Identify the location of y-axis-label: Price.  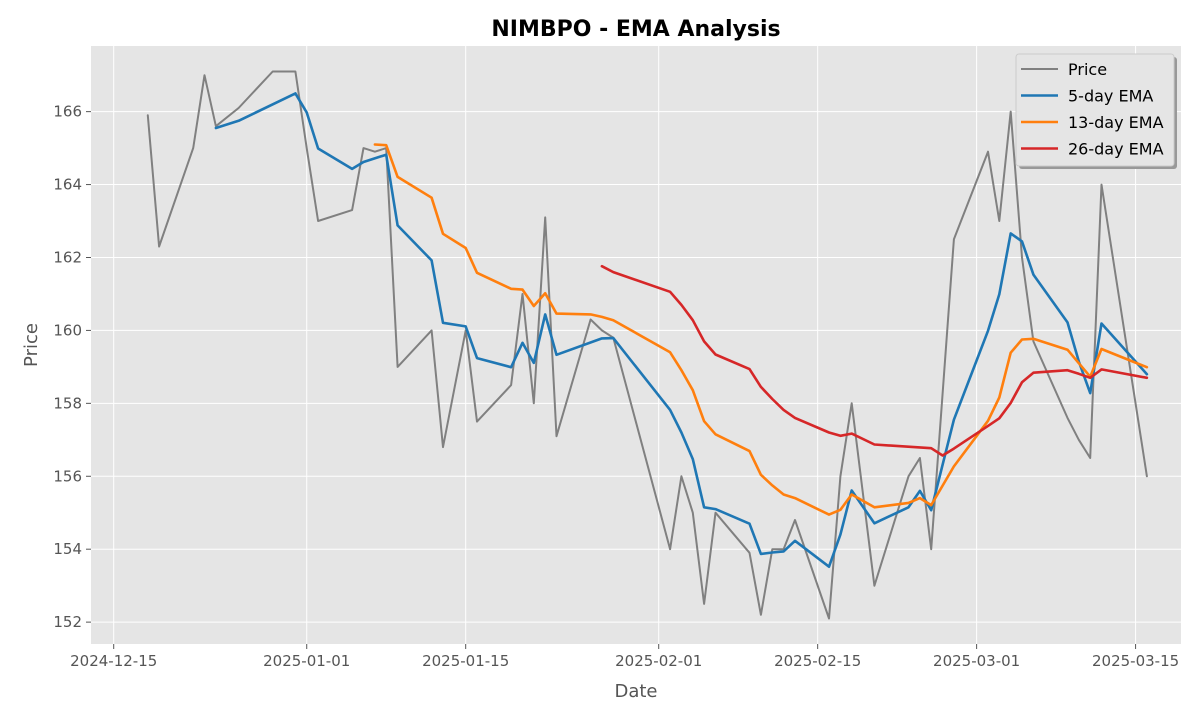
(31, 345).